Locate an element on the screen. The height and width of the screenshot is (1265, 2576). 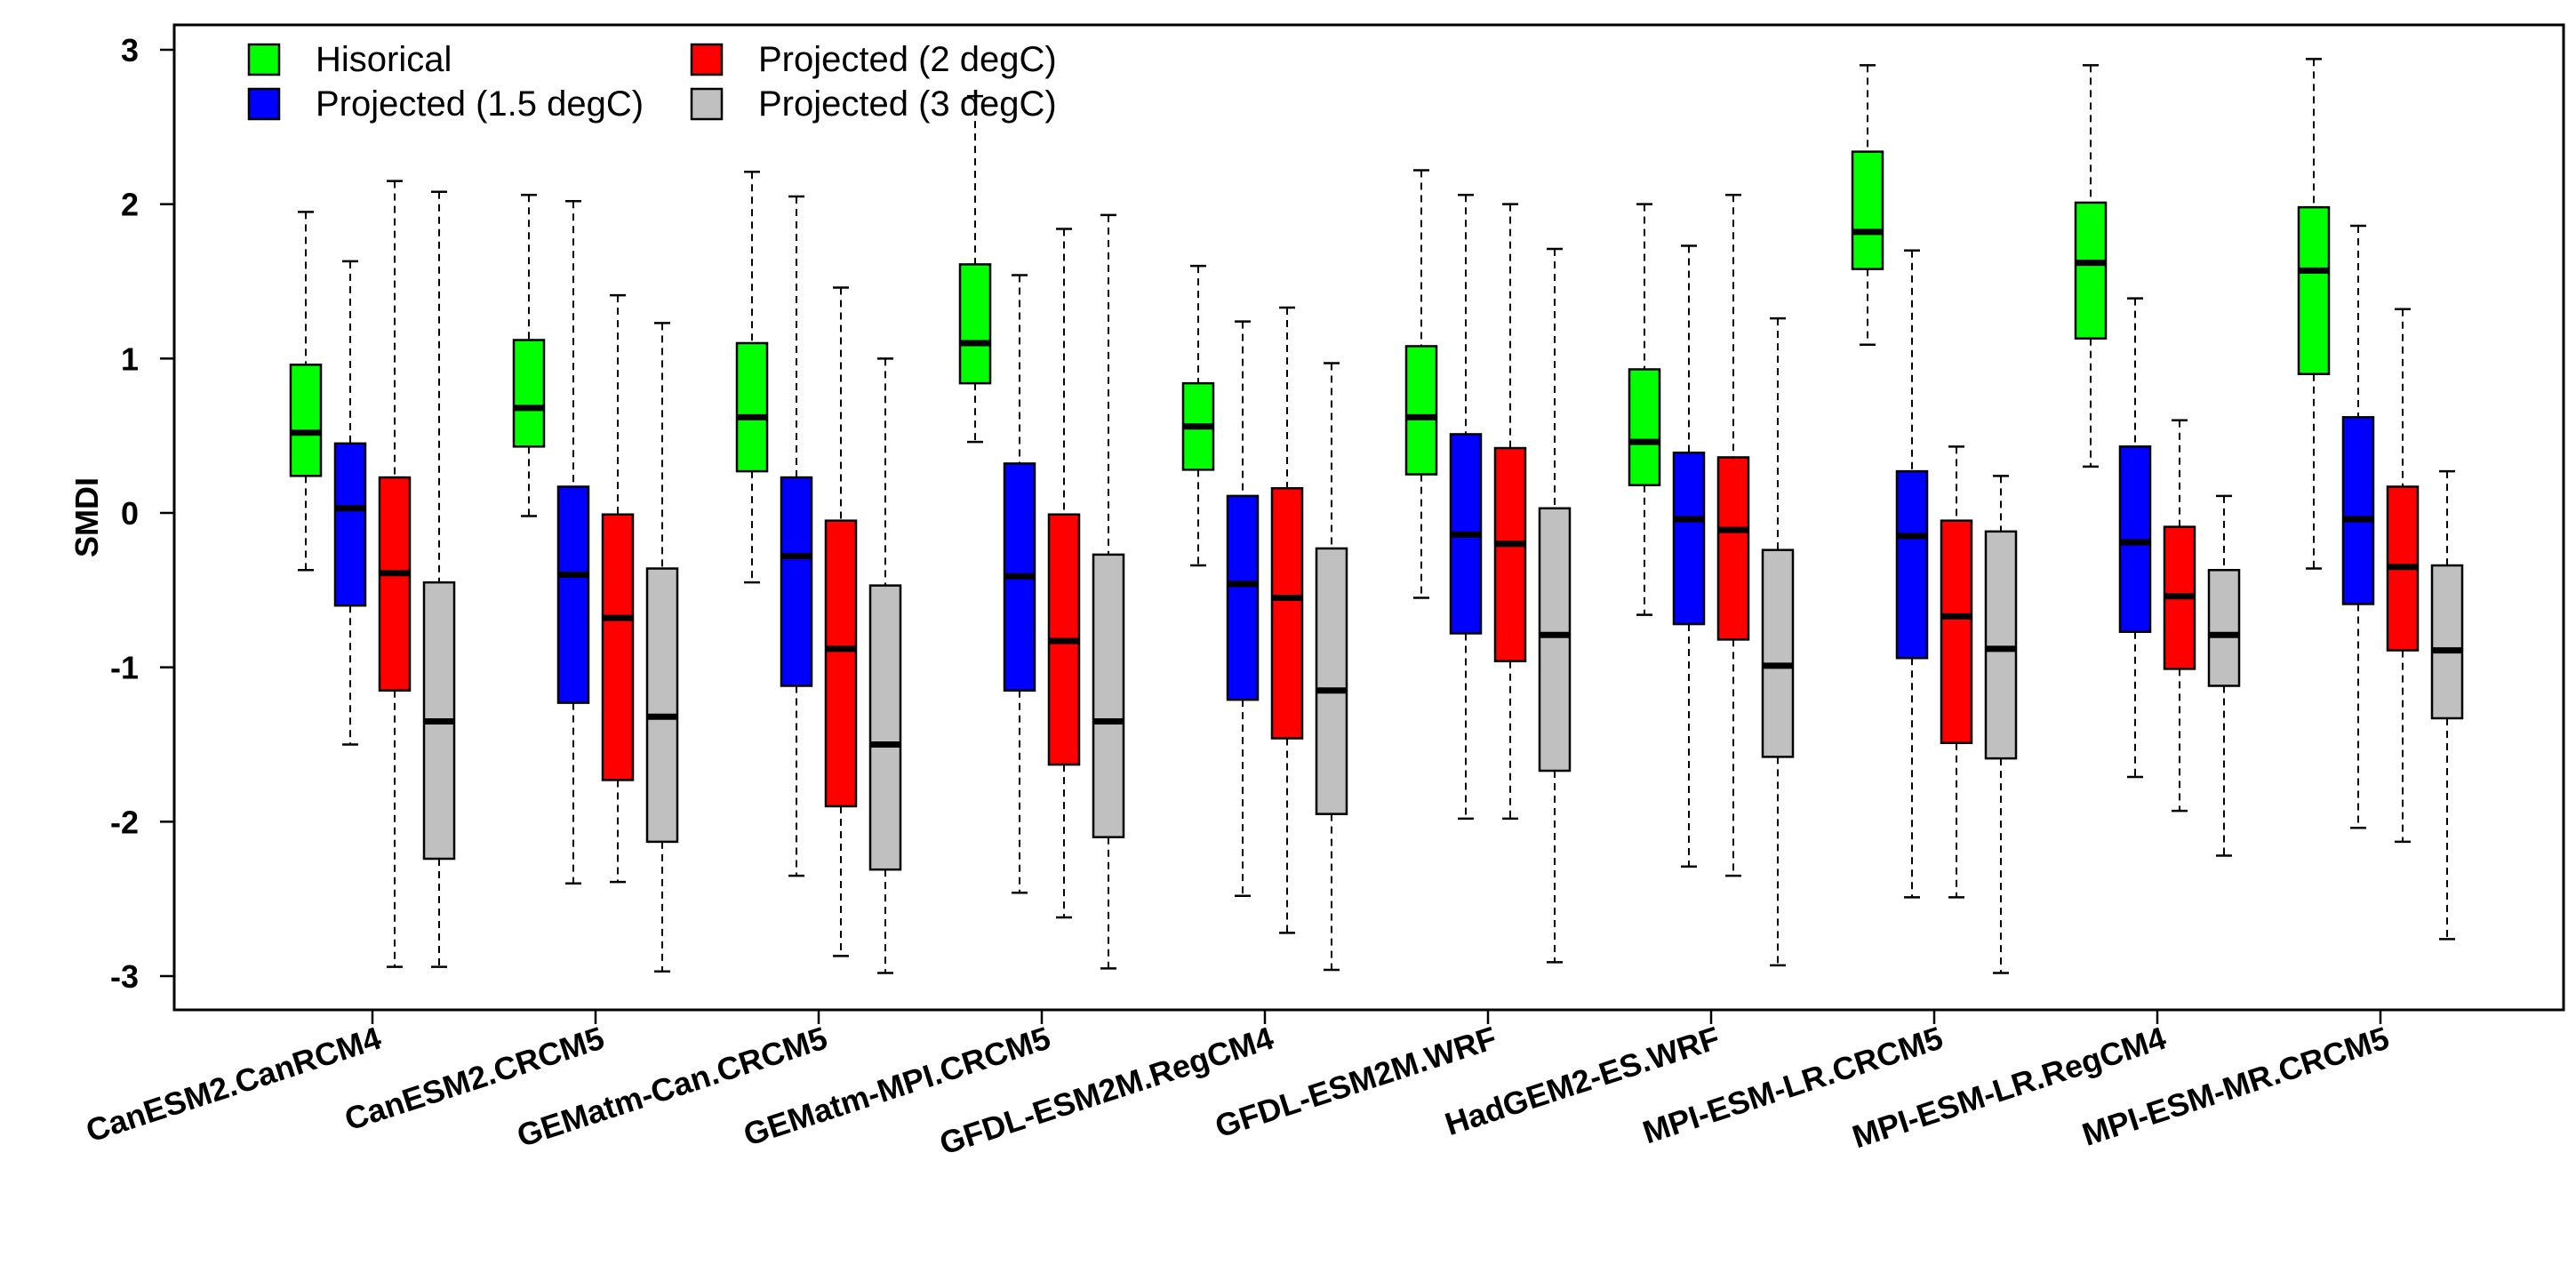
y-tick-label: 0 is located at coordinates (130, 513).